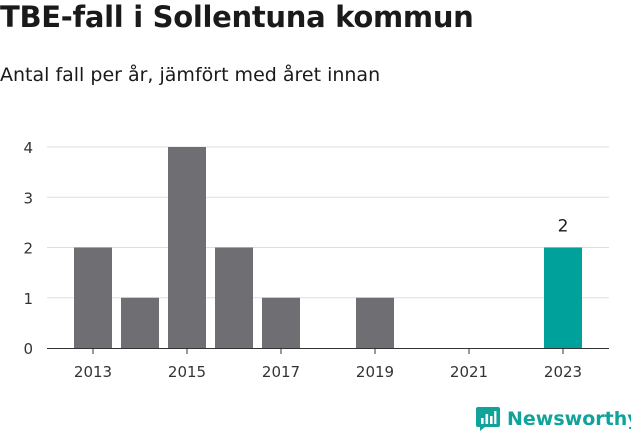 Image resolution: width=631 pixels, height=439 pixels. I want to click on newsworthy-logo-icon, so click(488, 419).